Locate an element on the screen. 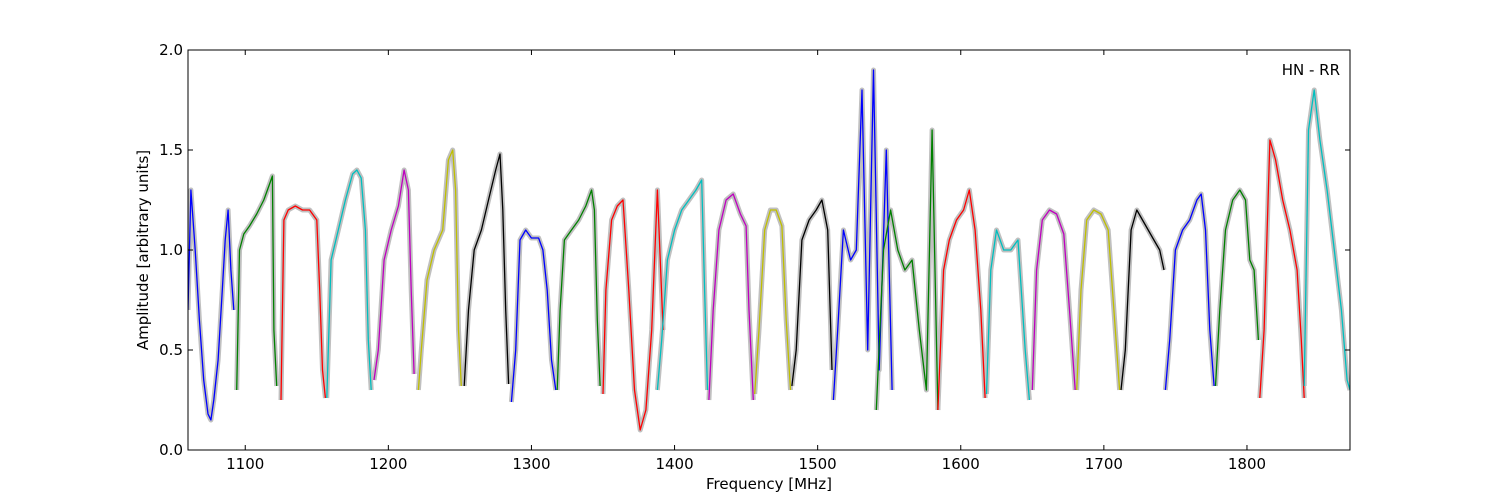 The height and width of the screenshot is (504, 1500). y-tick-label: 1.5 is located at coordinates (171, 150).